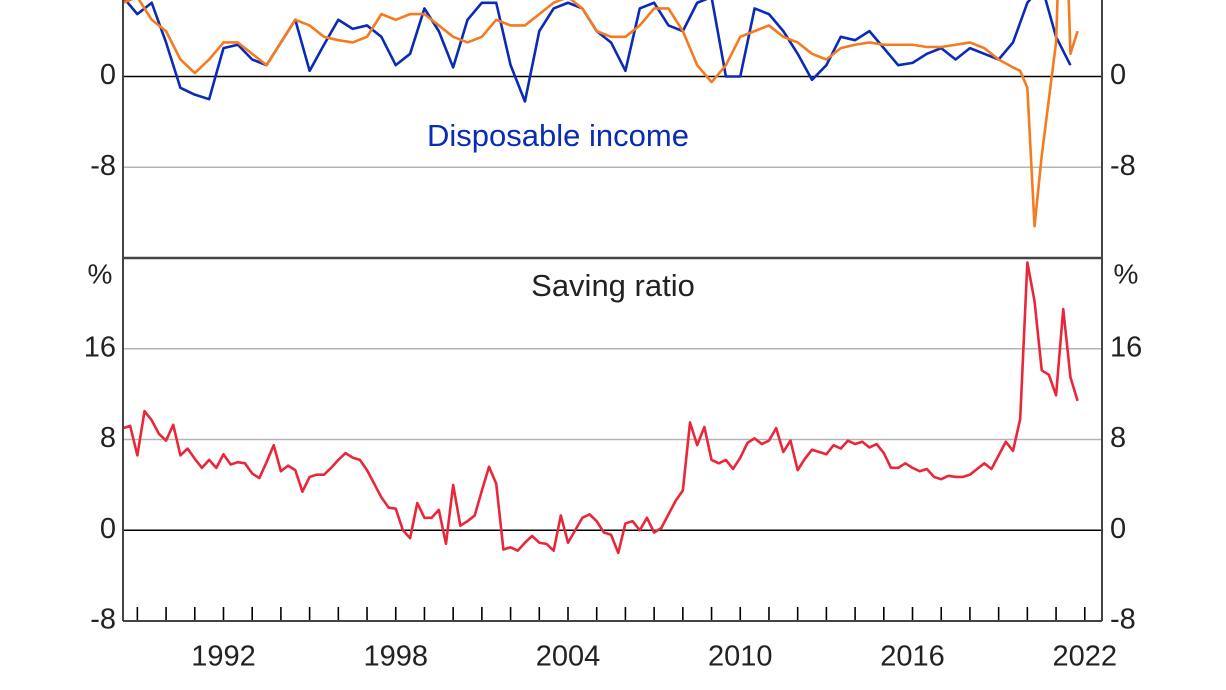 The width and height of the screenshot is (1226, 690). Describe the element at coordinates (395, 657) in the screenshot. I see `x-tick-label: 1998` at that location.